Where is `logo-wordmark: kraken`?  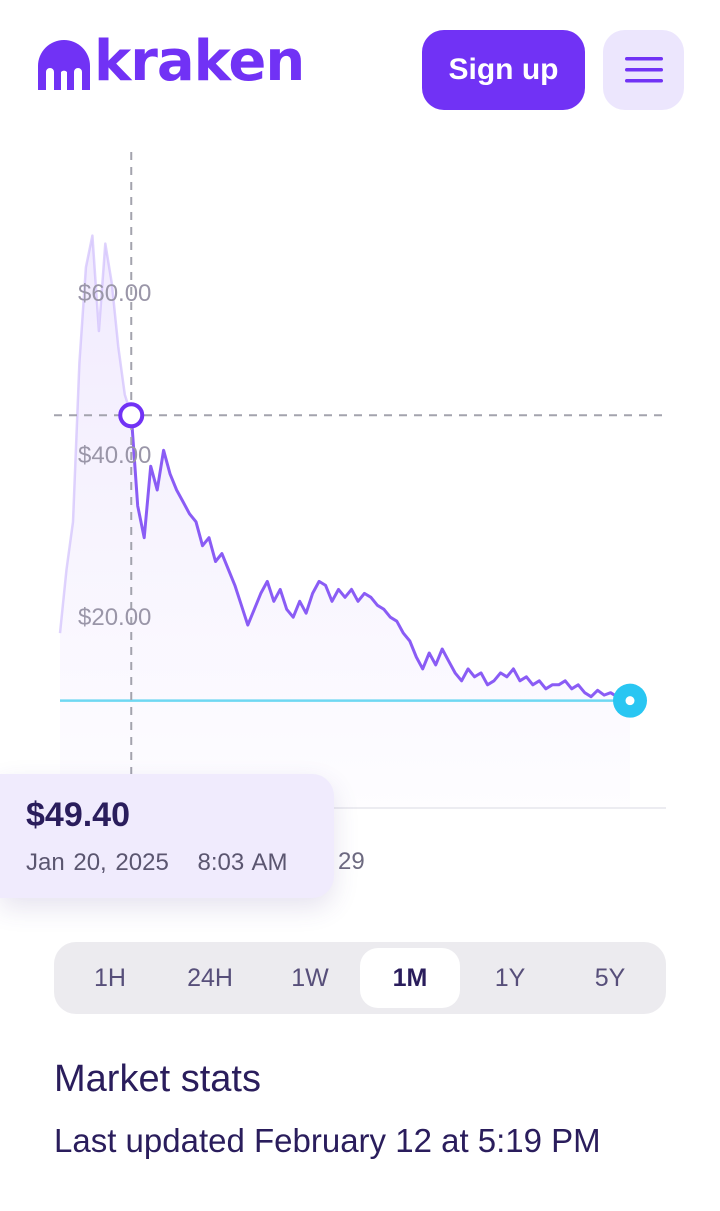
logo-wordmark: kraken is located at coordinates (199, 61).